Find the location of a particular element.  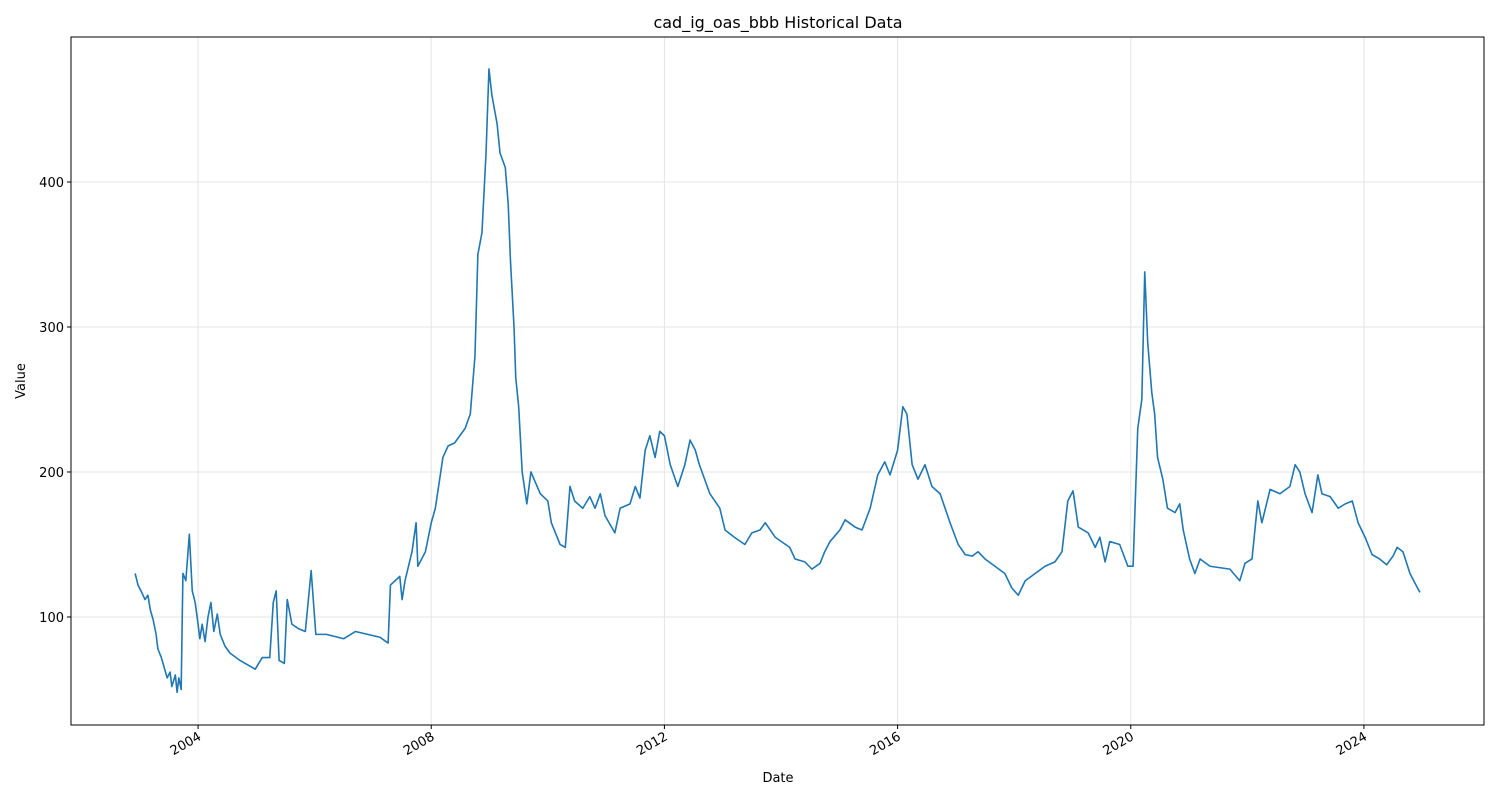

chart-title: cad_ig_oas_bbb Historical Data is located at coordinates (777, 23).